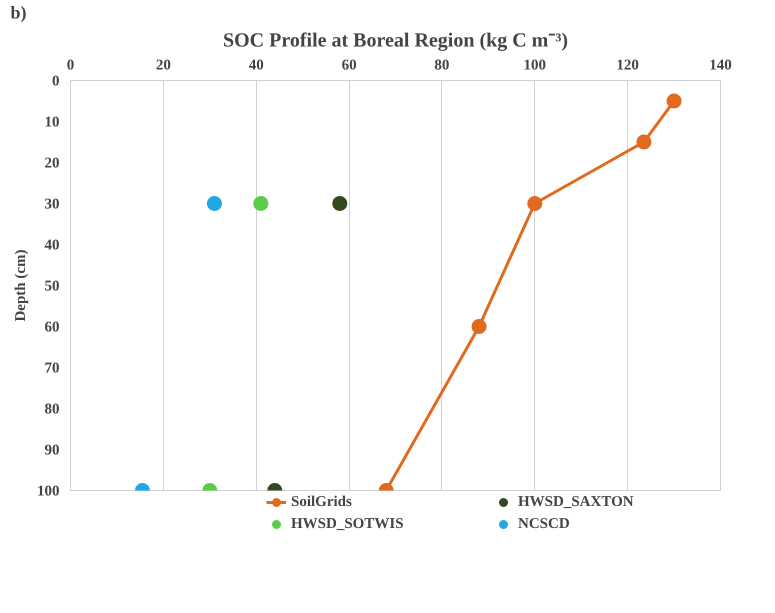 Image resolution: width=775 pixels, height=613 pixels. I want to click on y-tick-label: 0, so click(56, 82).